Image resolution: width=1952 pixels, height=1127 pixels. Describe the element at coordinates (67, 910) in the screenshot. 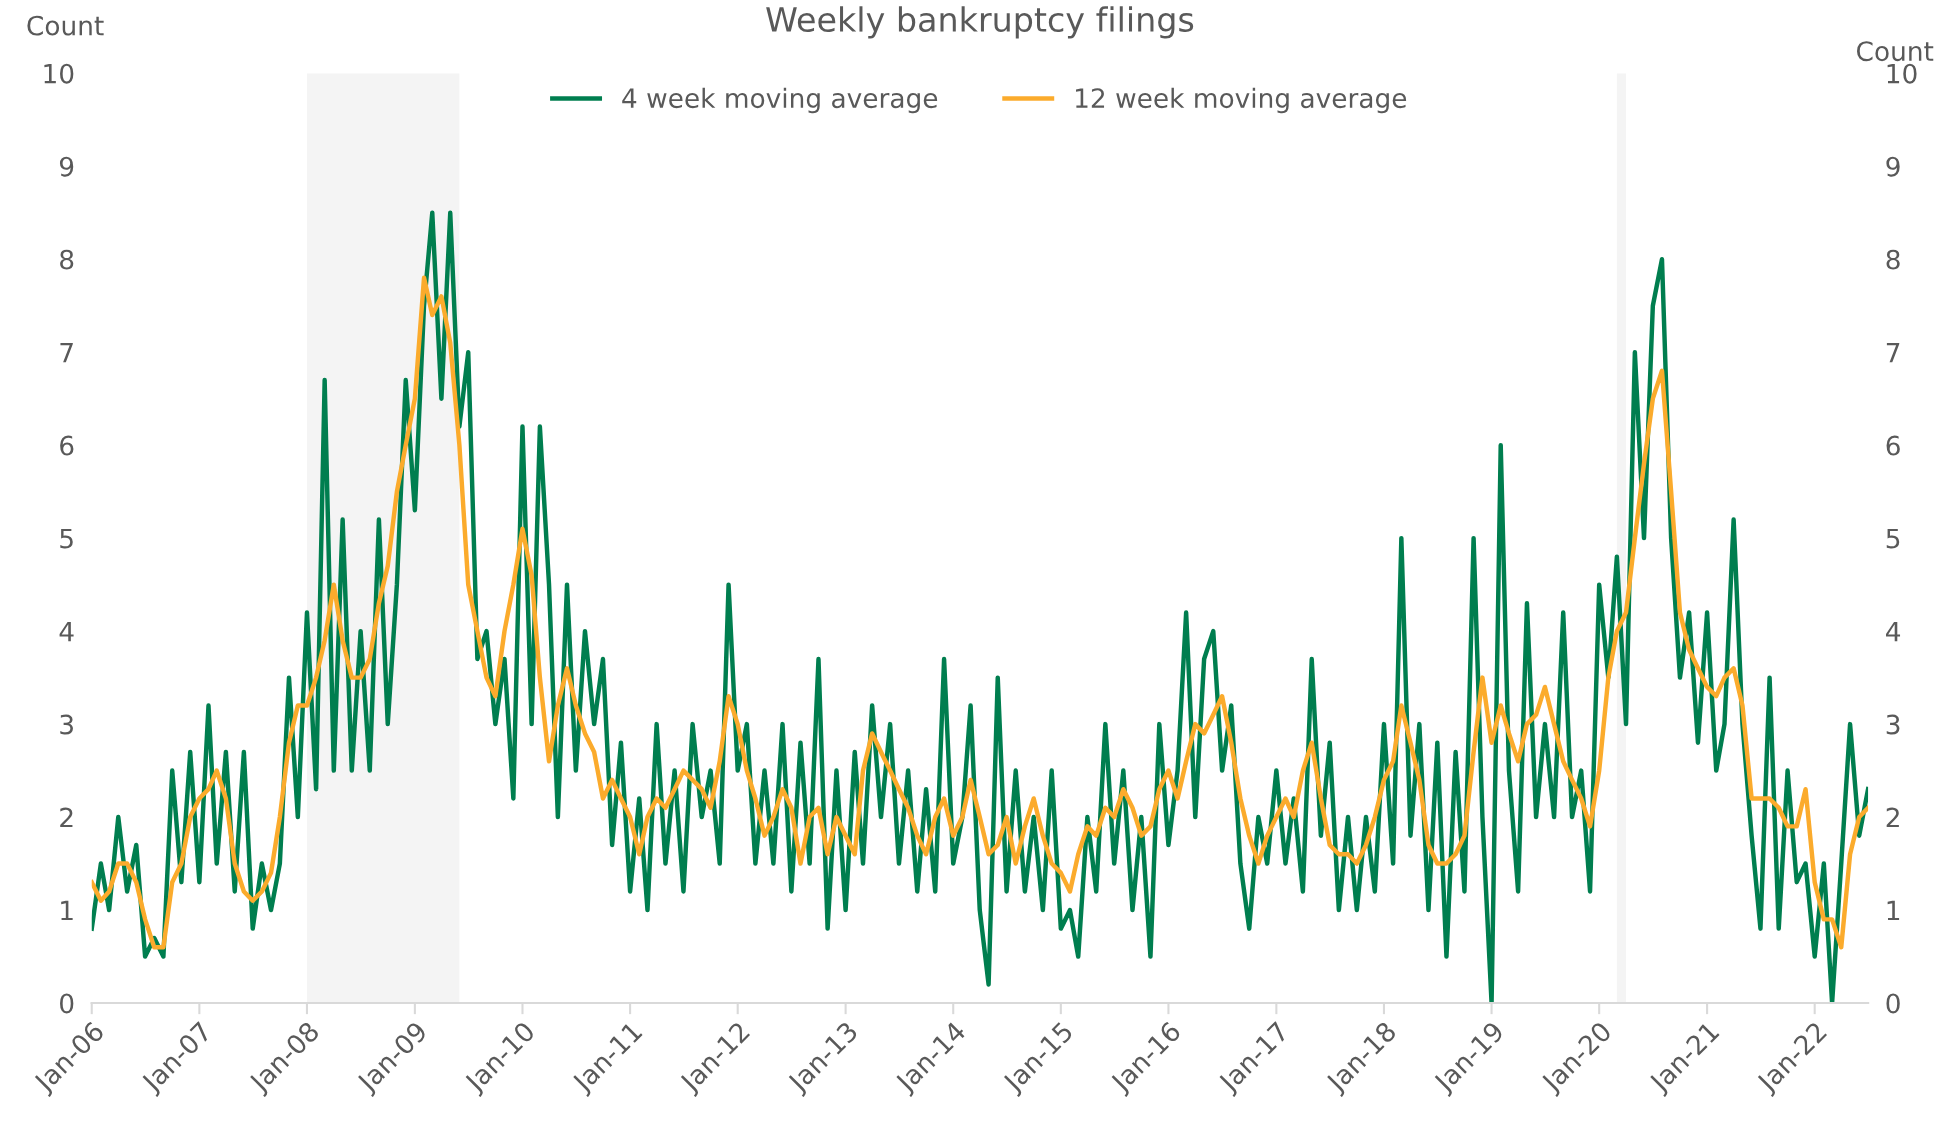

I see `y-tick-label: 1` at that location.